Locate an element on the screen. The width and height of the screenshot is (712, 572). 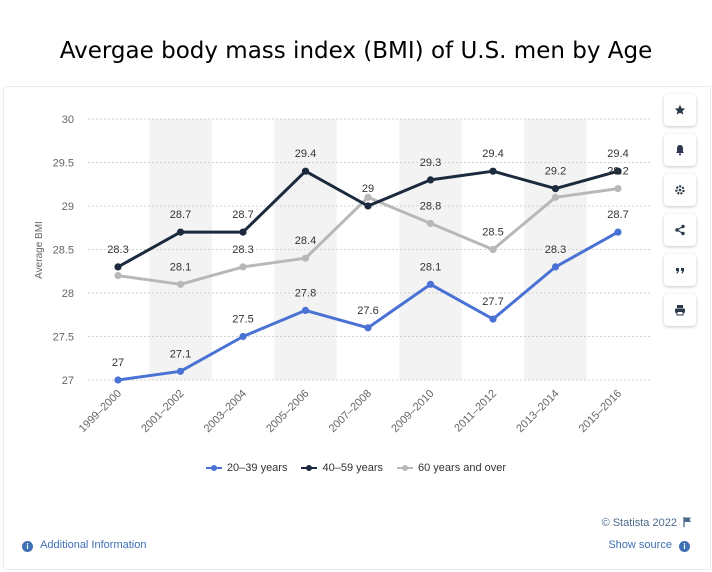
data-label: 27.6 is located at coordinates (367, 311).